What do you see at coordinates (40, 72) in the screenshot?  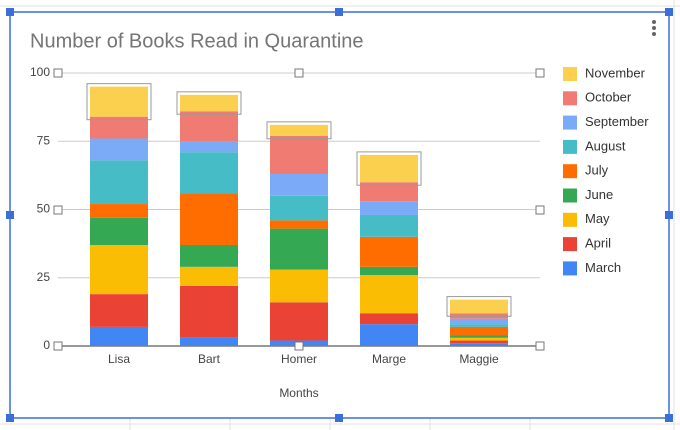 I see `y-tick-label: 100` at bounding box center [40, 72].